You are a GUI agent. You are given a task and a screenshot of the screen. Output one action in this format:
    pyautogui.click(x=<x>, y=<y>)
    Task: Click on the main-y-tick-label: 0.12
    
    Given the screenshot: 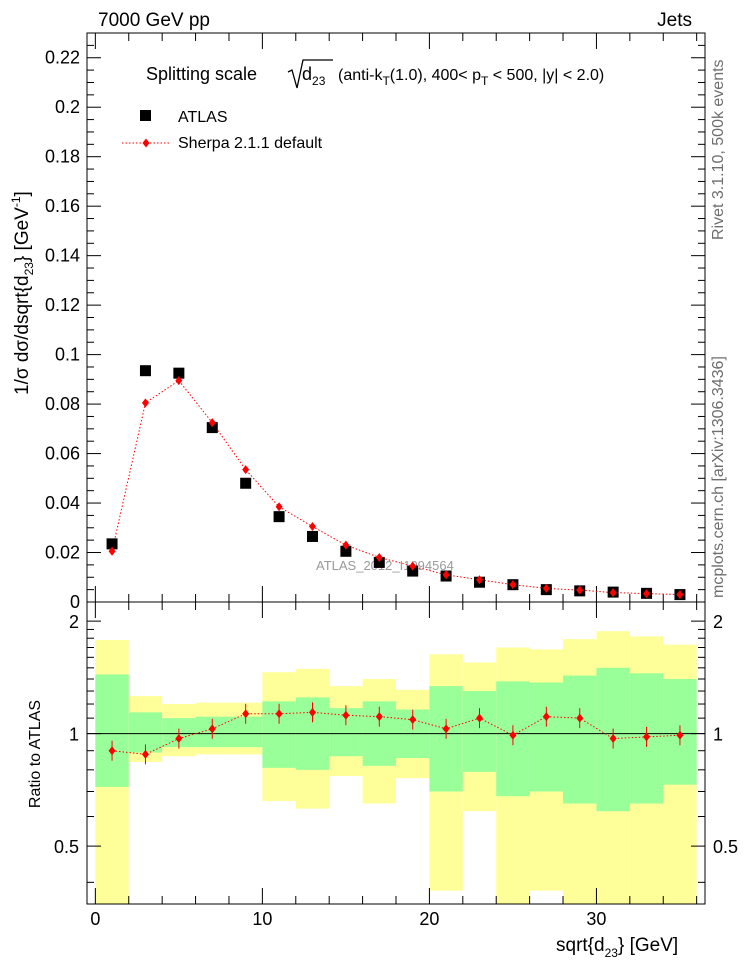 What is the action you would take?
    pyautogui.click(x=62, y=305)
    